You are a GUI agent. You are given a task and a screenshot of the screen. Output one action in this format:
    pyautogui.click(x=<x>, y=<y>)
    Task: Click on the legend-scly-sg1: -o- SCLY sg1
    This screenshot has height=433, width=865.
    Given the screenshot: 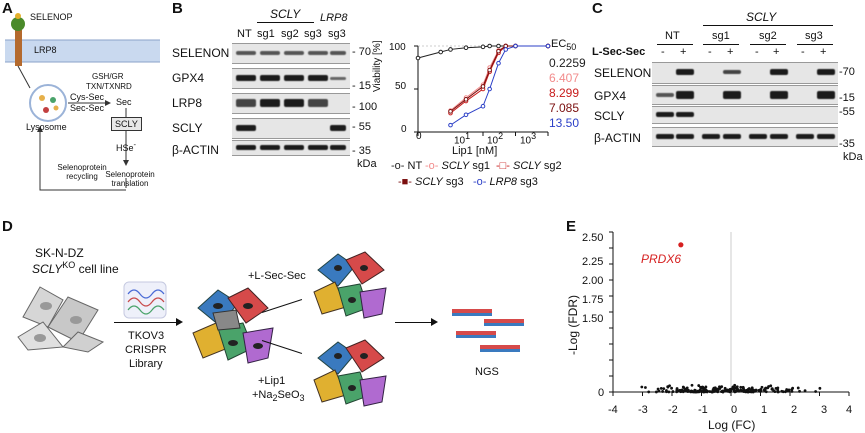 What is the action you would take?
    pyautogui.click(x=458, y=166)
    